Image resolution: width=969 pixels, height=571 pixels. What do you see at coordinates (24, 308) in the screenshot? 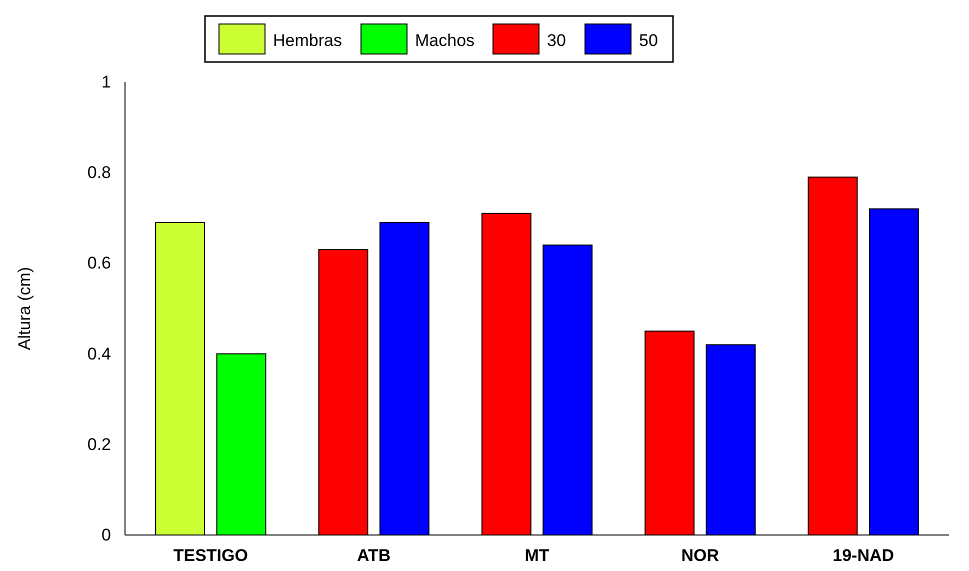
I see `y-axis-title: Altura (cm)` at bounding box center [24, 308].